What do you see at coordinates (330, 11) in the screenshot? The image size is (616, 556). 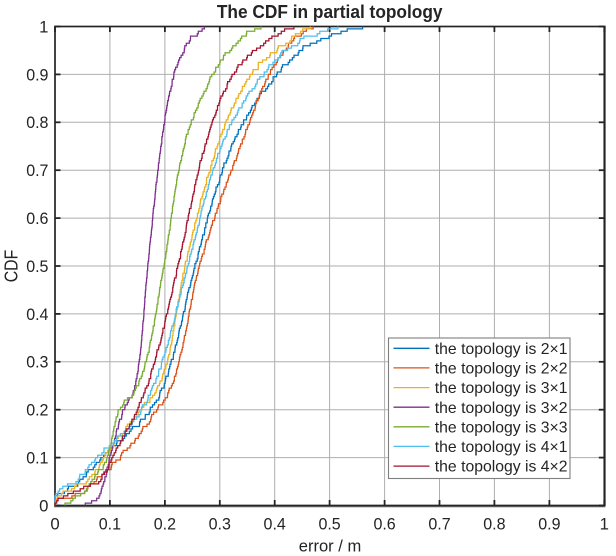 I see `svg-text: The CDF in partial topology` at bounding box center [330, 11].